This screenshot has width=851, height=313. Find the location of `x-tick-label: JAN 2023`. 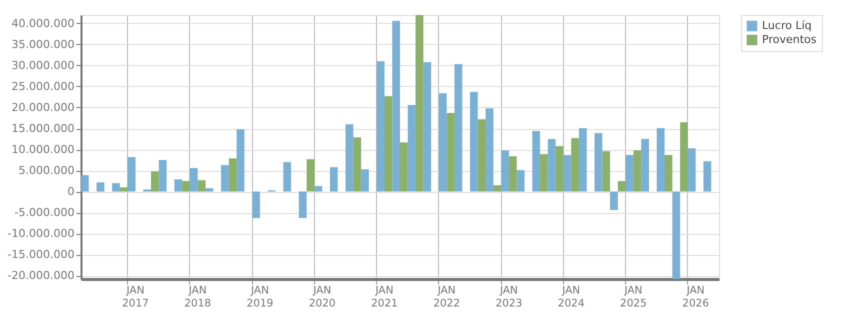

x-tick-label: JAN 2023 is located at coordinates (509, 297).